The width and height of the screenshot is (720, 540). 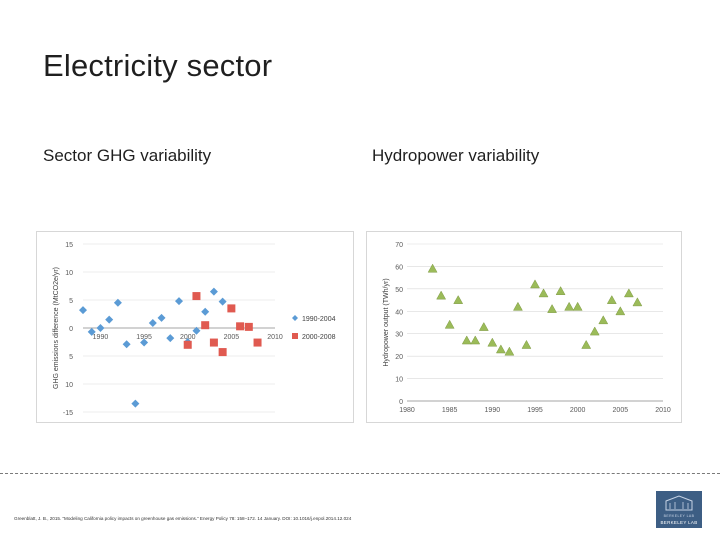 What do you see at coordinates (450, 410) in the screenshot?
I see `hydro-x-tick-label: 1985` at bounding box center [450, 410].